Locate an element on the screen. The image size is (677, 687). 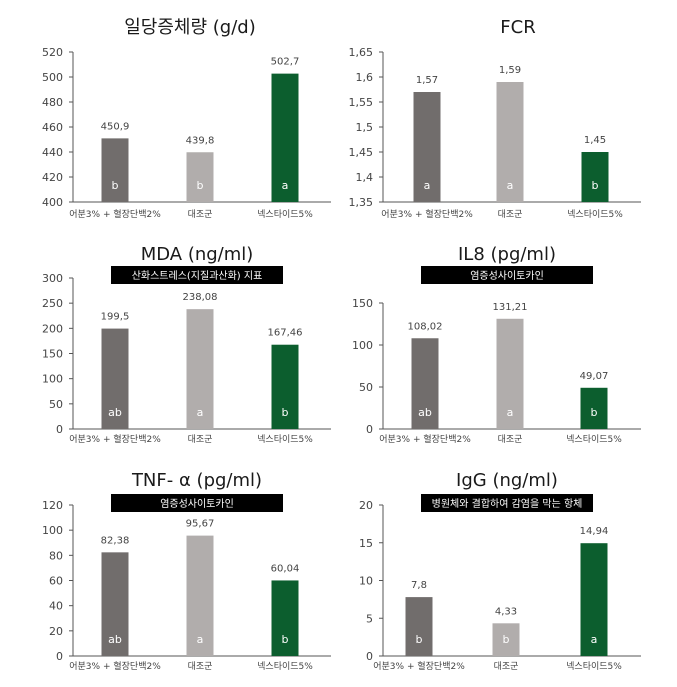
y-tick-label: 1,55 is located at coordinates (361, 102).